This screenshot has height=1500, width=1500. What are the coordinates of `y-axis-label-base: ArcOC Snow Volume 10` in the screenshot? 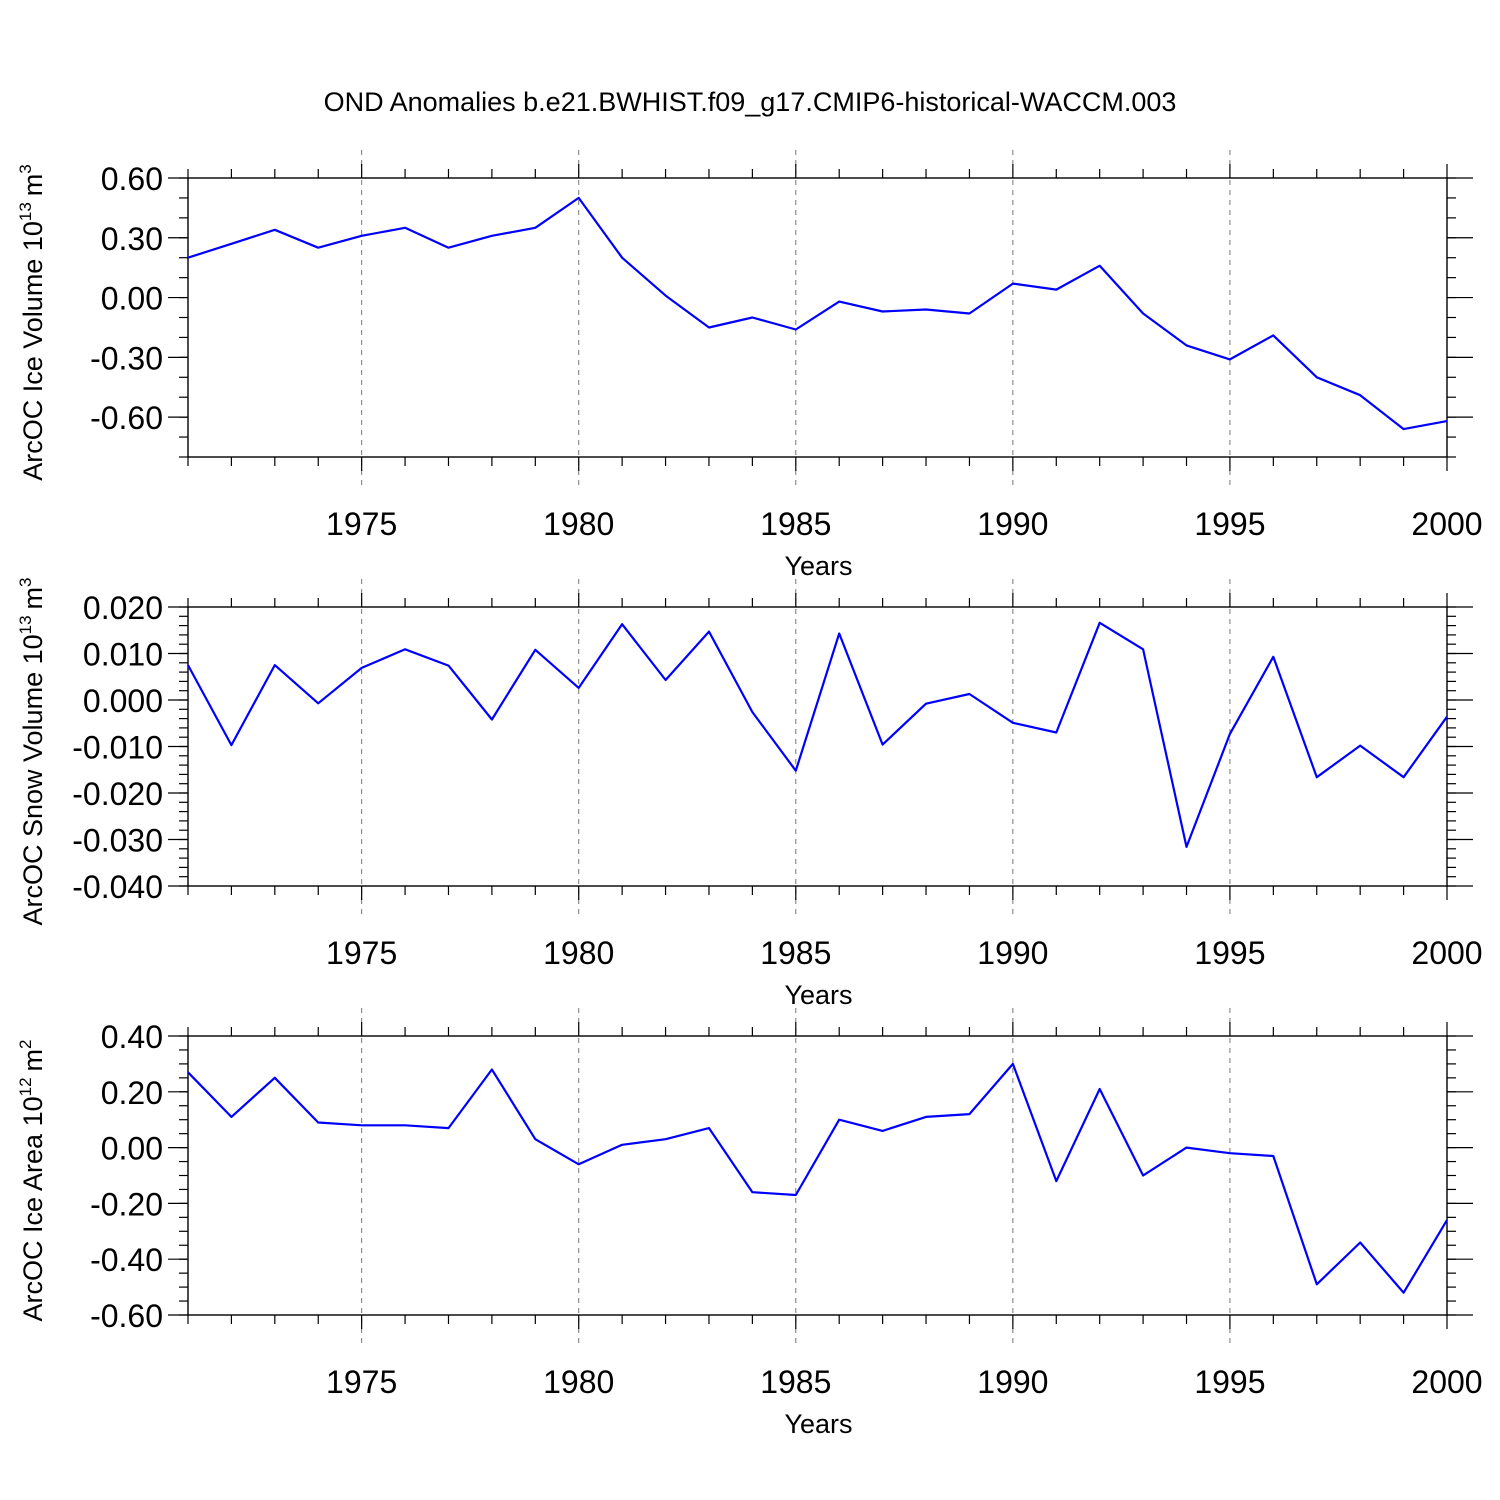 It's located at (33, 779).